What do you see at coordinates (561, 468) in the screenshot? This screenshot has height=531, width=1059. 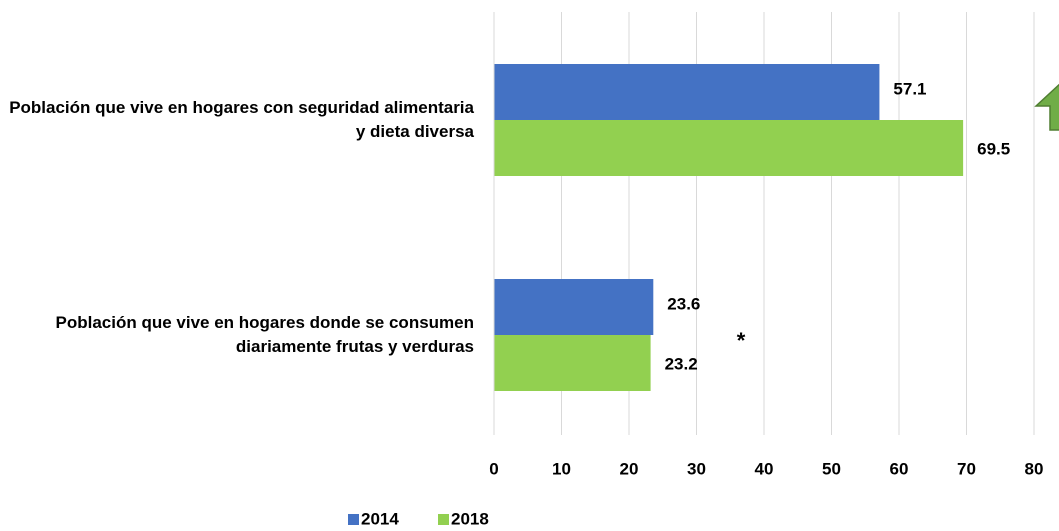 I see `x-tick-label: 10` at bounding box center [561, 468].